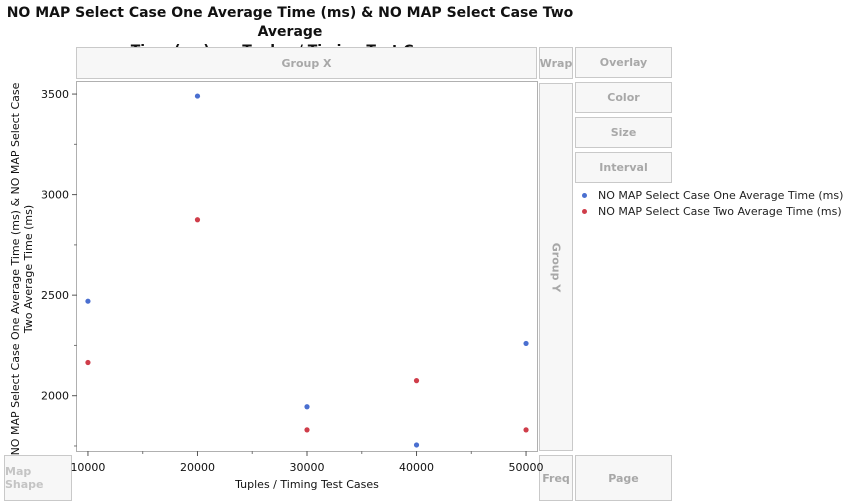 The image size is (846, 503). Describe the element at coordinates (55, 195) in the screenshot. I see `y-tick-label: 3000` at that location.